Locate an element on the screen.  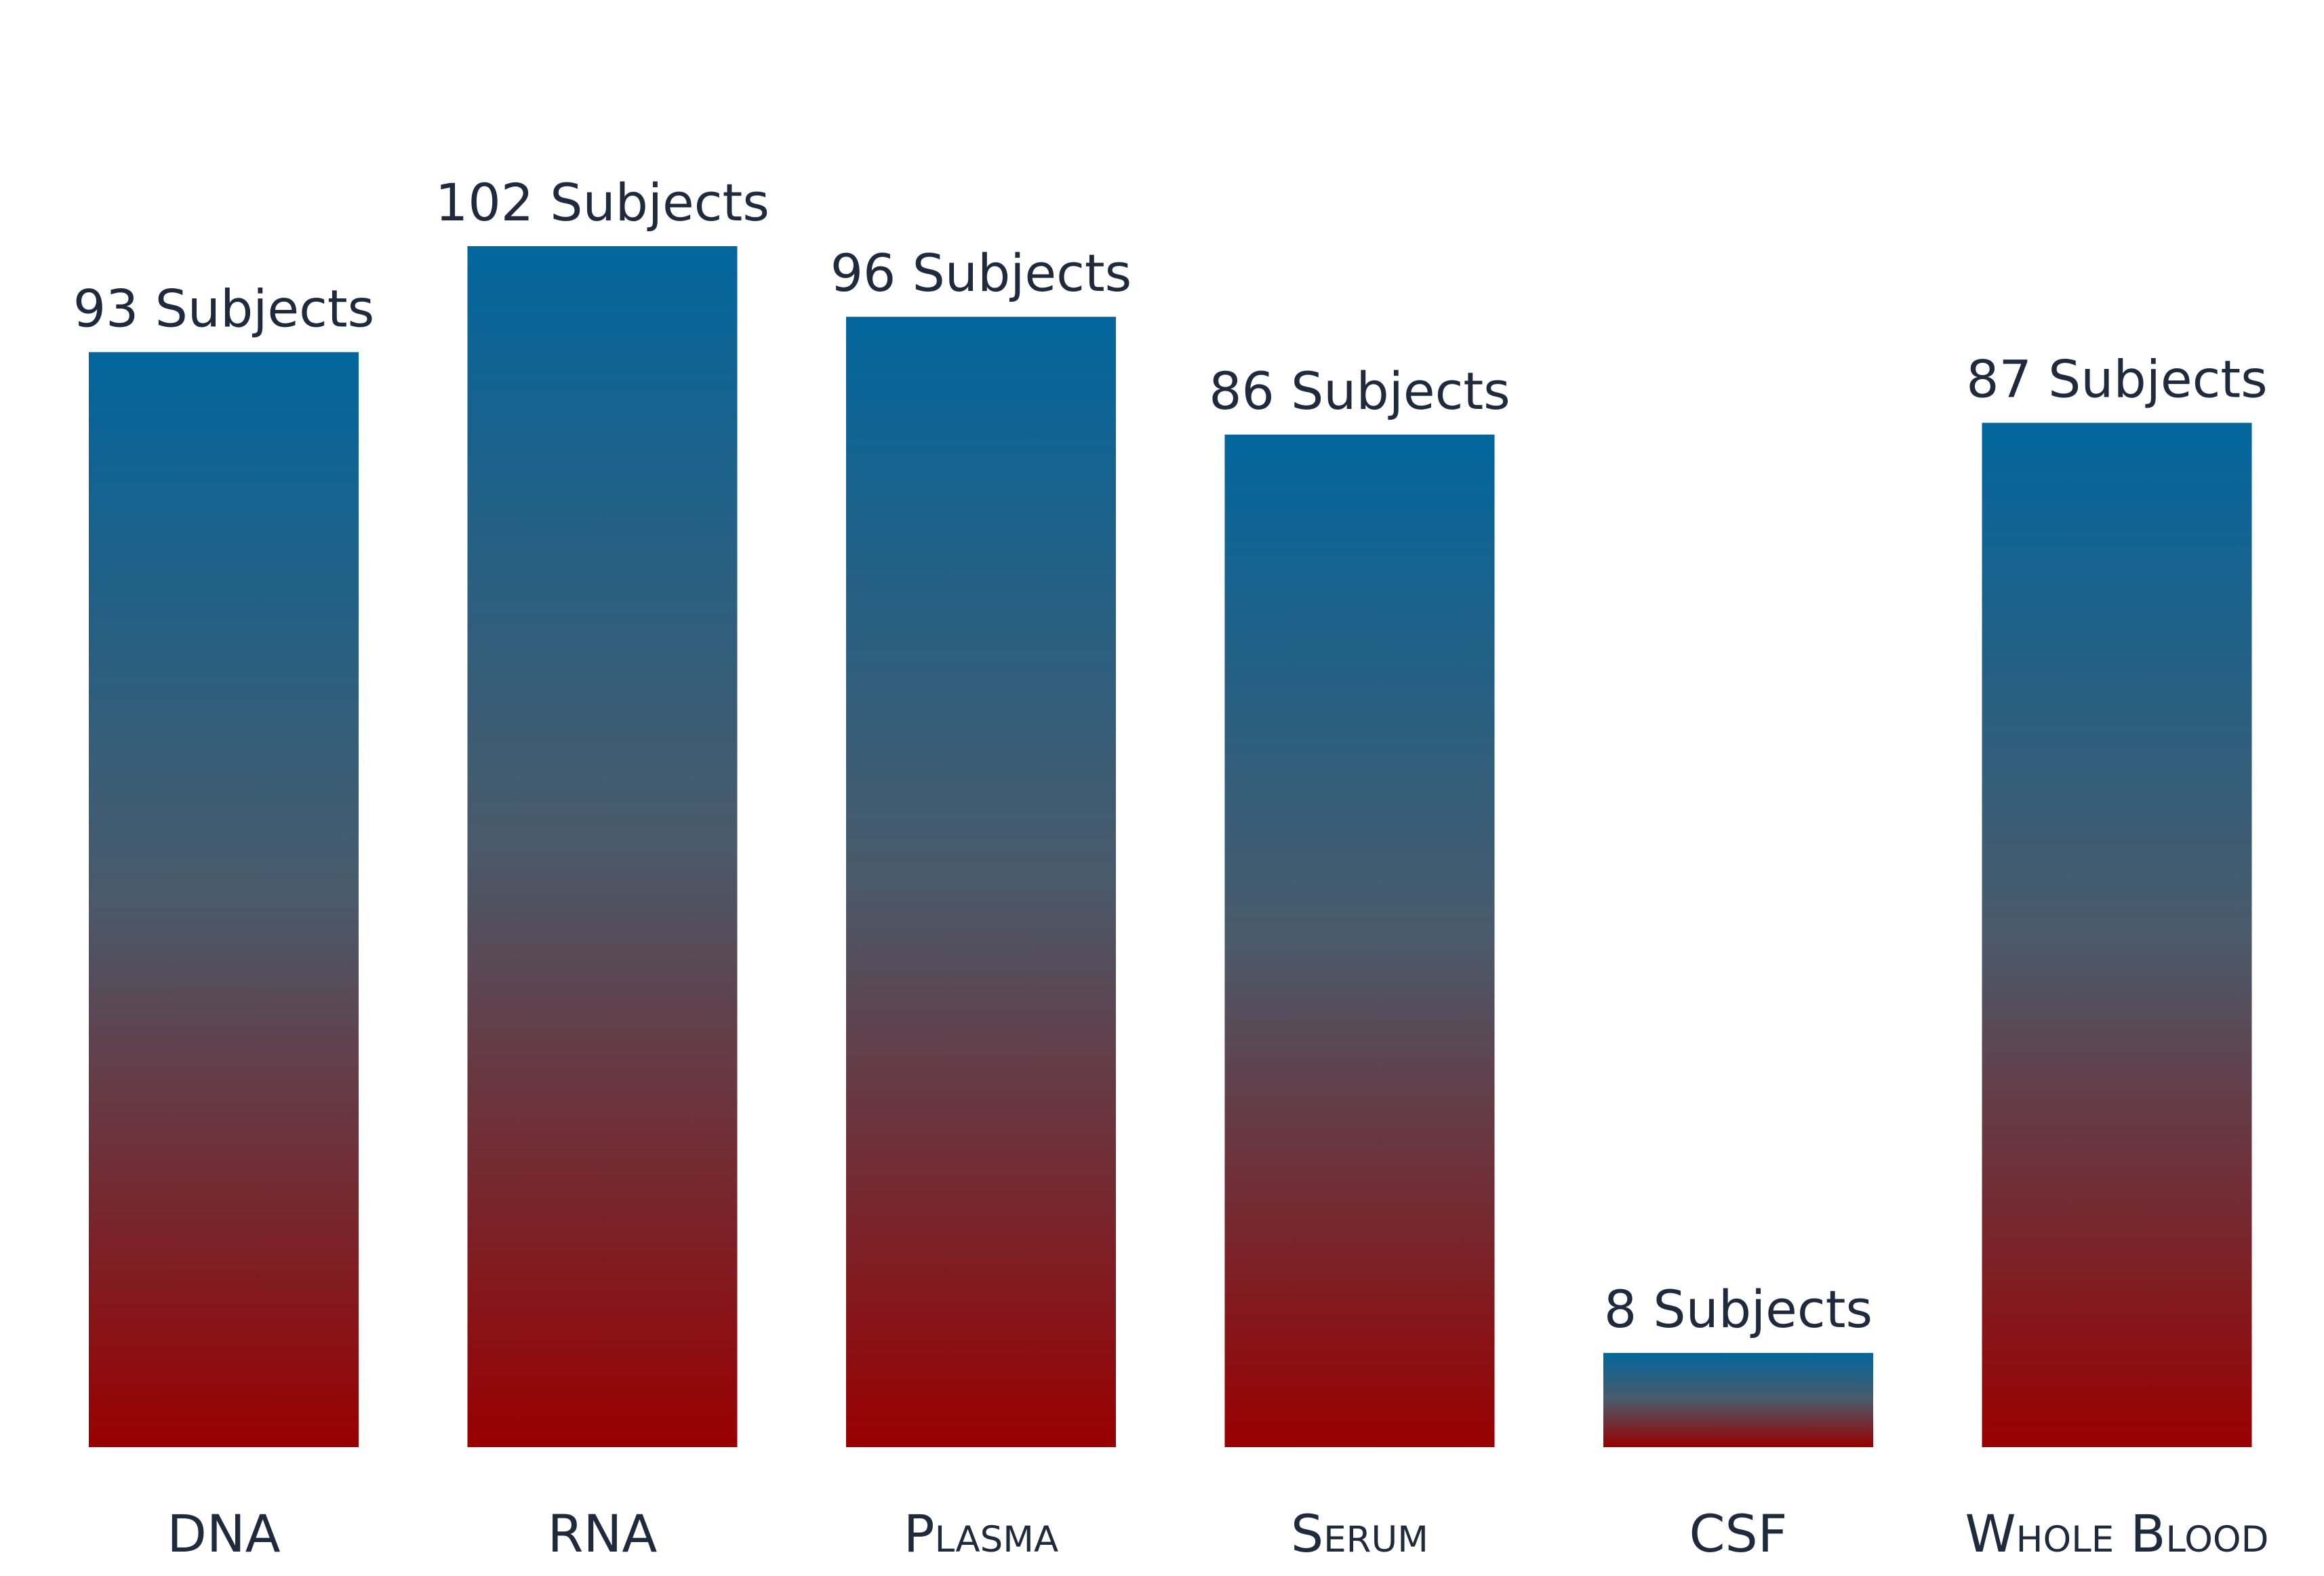
category-label-rna: RNA is located at coordinates (603, 1533).